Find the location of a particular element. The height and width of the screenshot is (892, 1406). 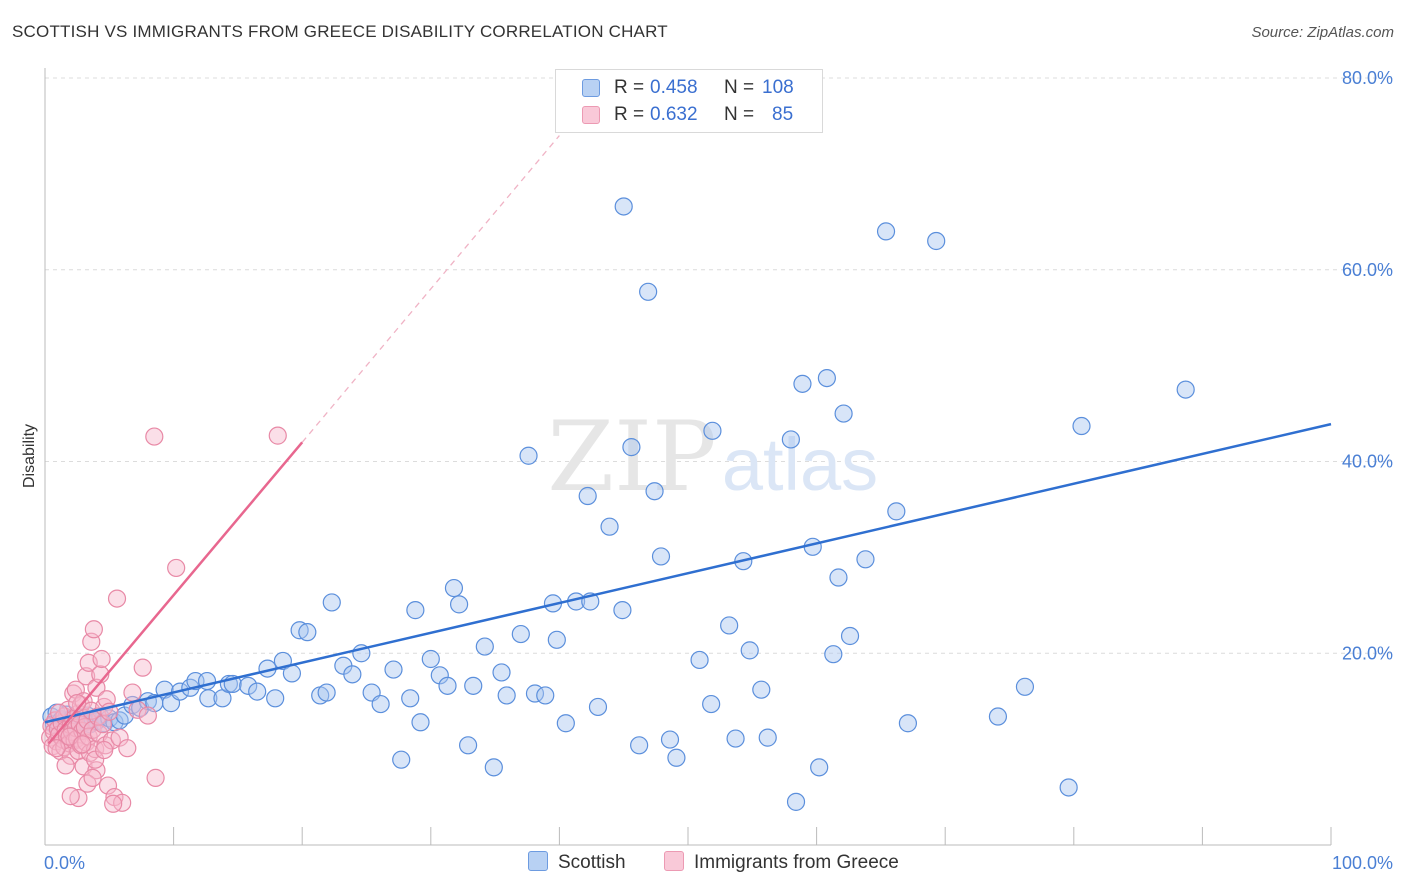

legend-r-label: R = is located at coordinates (629, 114).